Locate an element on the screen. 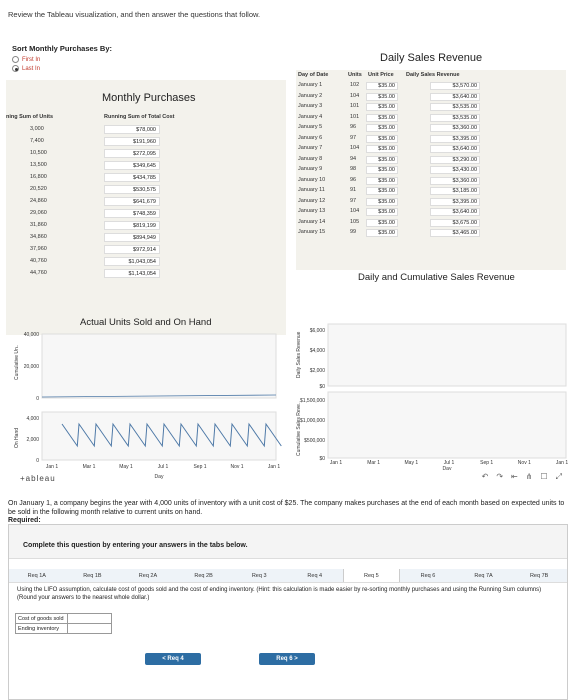  day-cell: January 5 is located at coordinates (310, 127).